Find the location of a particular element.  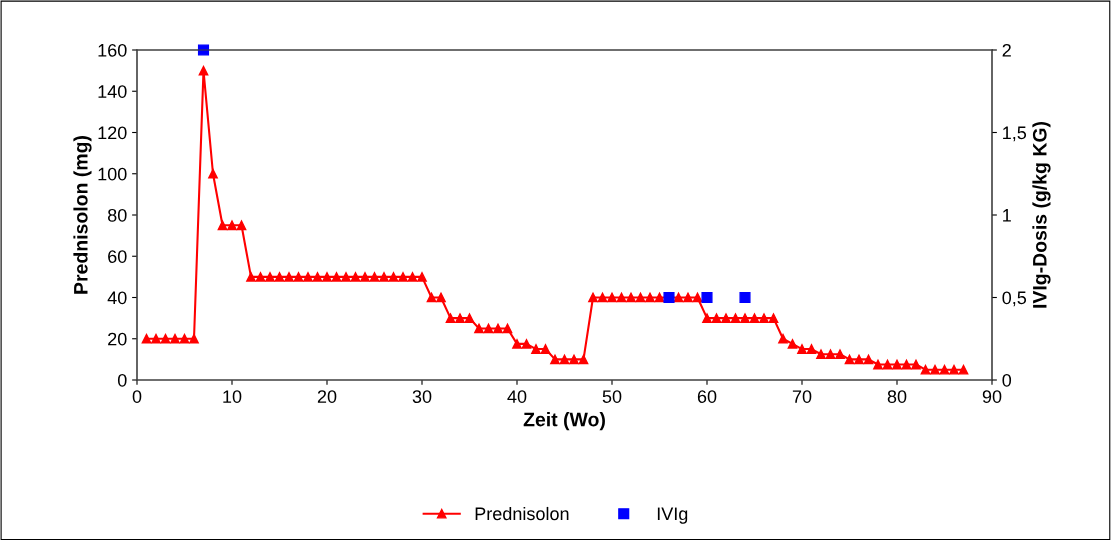

legend-label: Prednisolon is located at coordinates (522, 513).